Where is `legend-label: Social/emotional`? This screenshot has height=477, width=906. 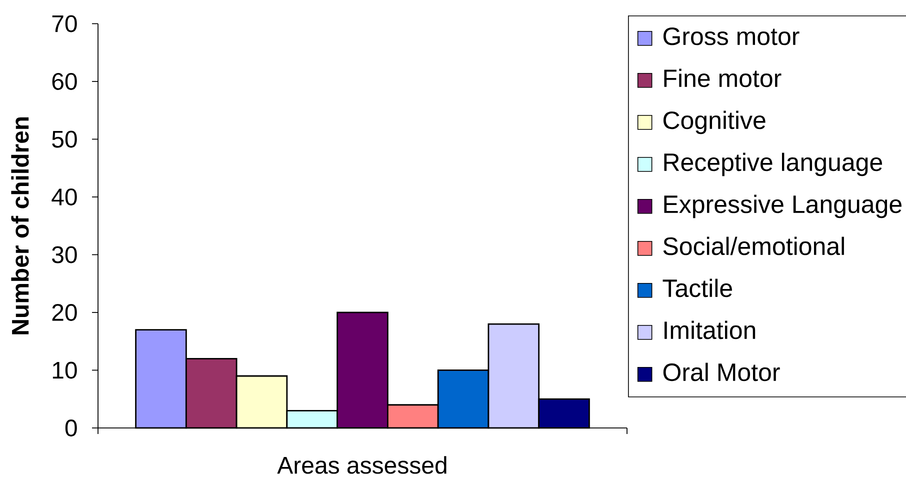
legend-label: Social/emotional is located at coordinates (753, 246).